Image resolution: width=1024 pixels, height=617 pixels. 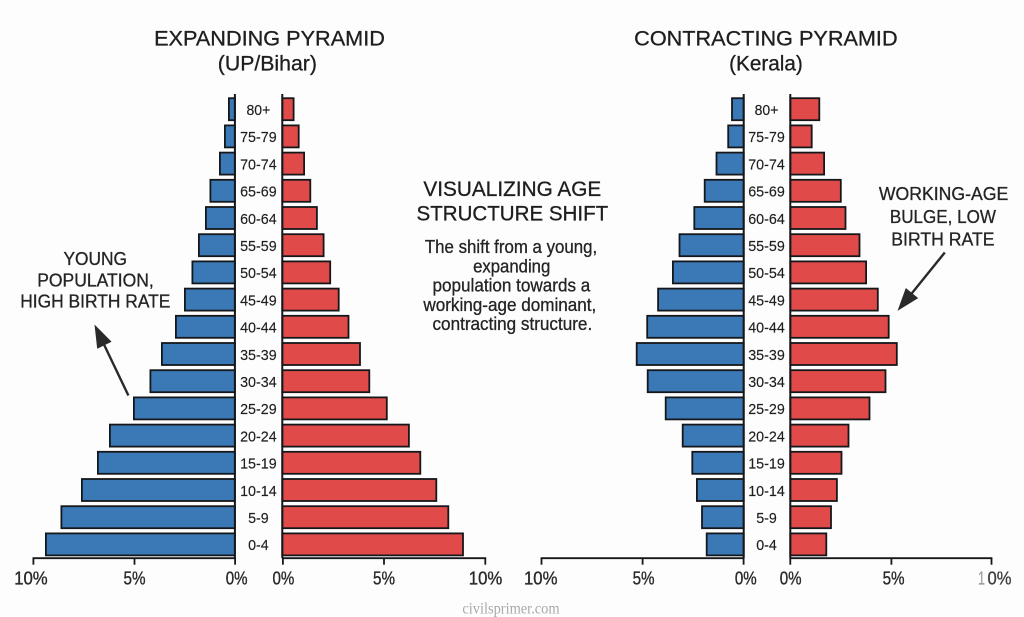 I want to click on svg-text: The shift from a young,, so click(x=511, y=247).